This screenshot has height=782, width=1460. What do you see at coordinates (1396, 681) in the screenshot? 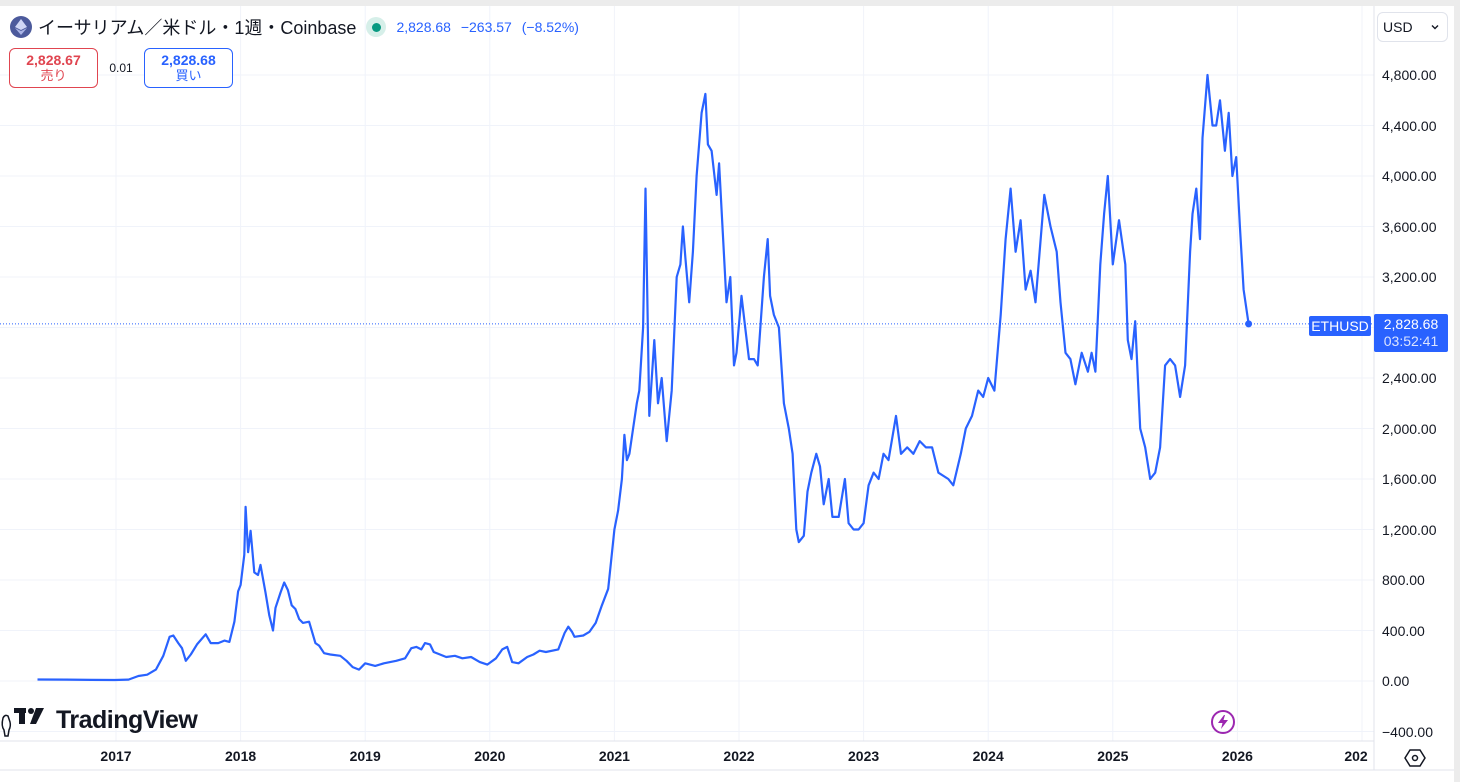
I see `price-axis-label: 0.00` at bounding box center [1396, 681].